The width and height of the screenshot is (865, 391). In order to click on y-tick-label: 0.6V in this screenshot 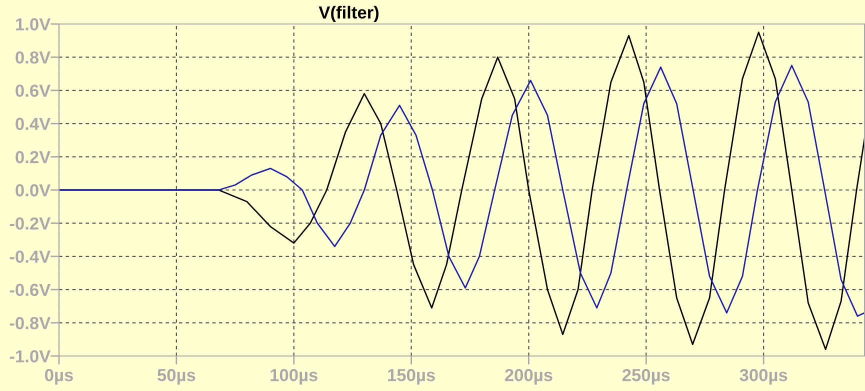, I will do `click(33, 90)`.